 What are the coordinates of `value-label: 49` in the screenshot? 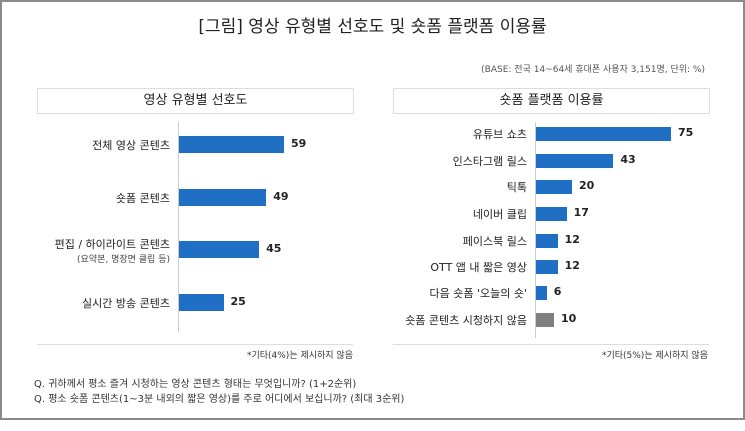 It's located at (281, 196).